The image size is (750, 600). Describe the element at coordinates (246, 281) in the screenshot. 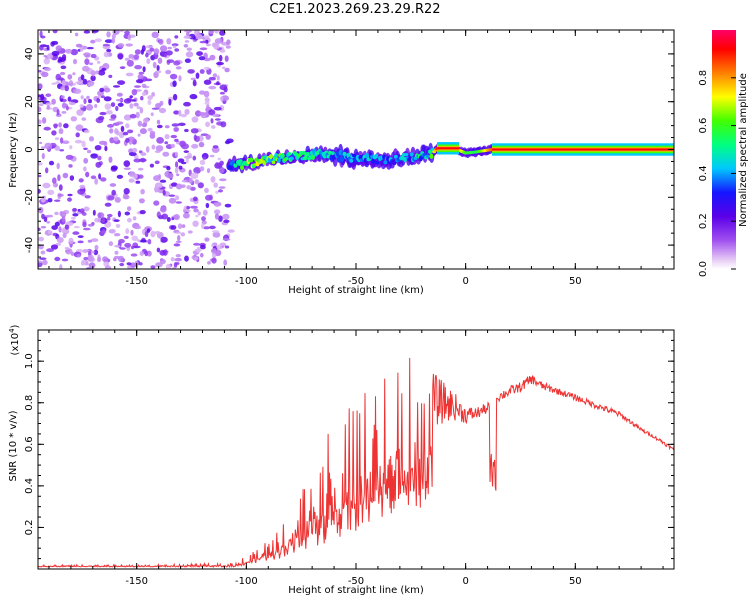

I see `x-tick-label: -100` at that location.